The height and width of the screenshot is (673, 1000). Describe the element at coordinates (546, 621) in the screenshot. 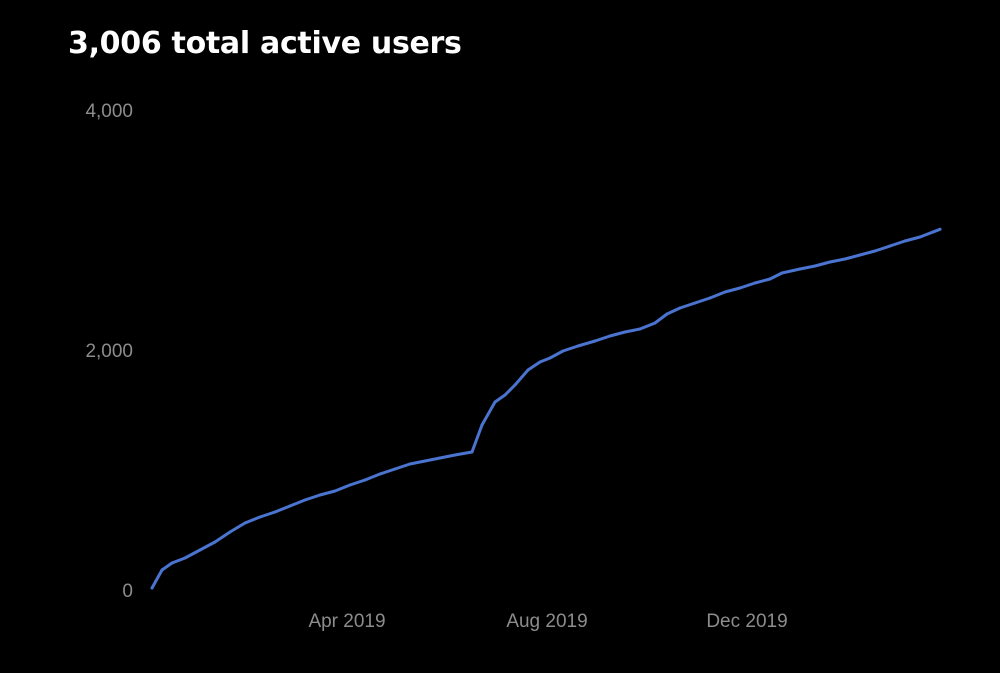

I see `x-tick-label: Aug 2019` at that location.